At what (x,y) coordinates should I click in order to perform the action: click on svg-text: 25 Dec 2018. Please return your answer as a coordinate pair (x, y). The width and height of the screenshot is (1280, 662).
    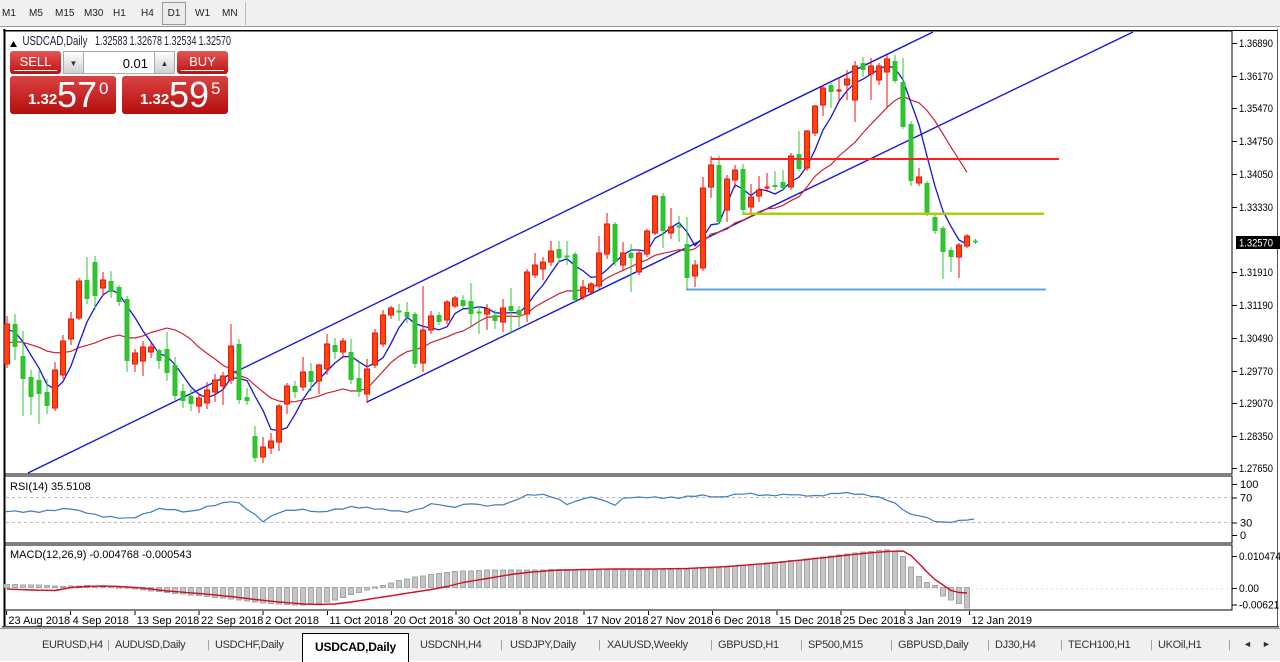
    Looking at the image, I should click on (874, 621).